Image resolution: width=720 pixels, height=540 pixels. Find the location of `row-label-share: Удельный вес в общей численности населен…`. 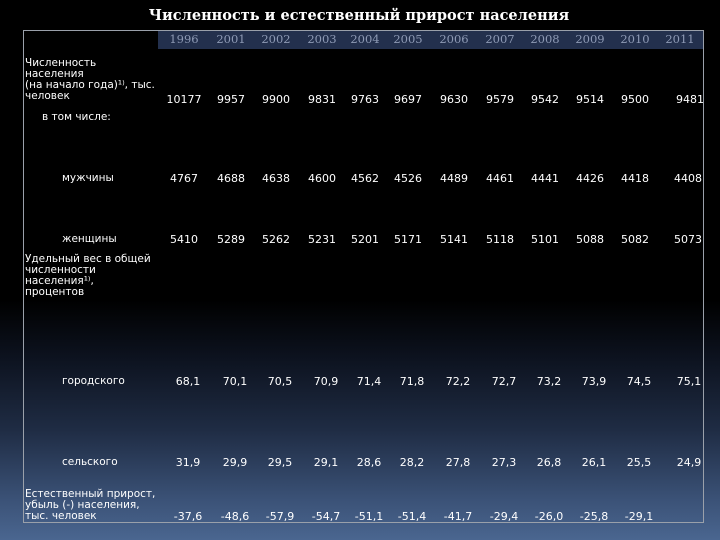

row-label-share: Удельный вес в общей численности населен… is located at coordinates (88, 275).